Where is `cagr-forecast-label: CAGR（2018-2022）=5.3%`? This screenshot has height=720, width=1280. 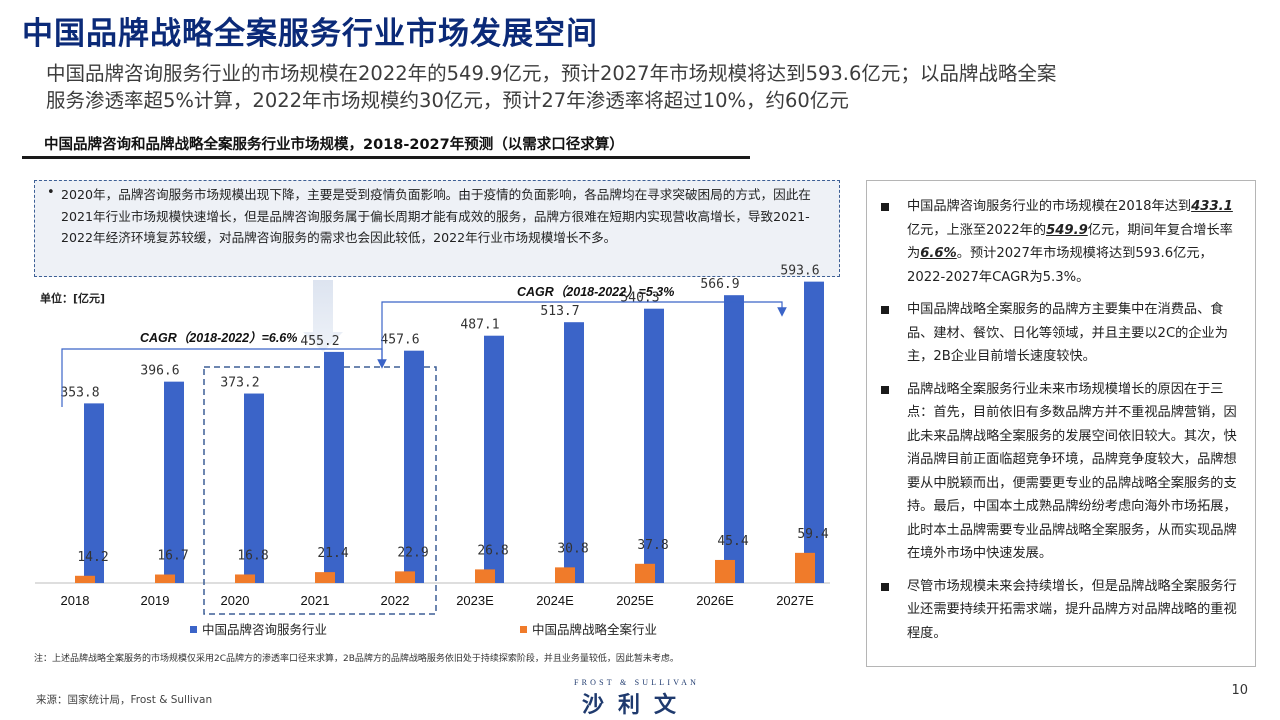 cagr-forecast-label: CAGR（2018-2022）=5.3% is located at coordinates (595, 291).